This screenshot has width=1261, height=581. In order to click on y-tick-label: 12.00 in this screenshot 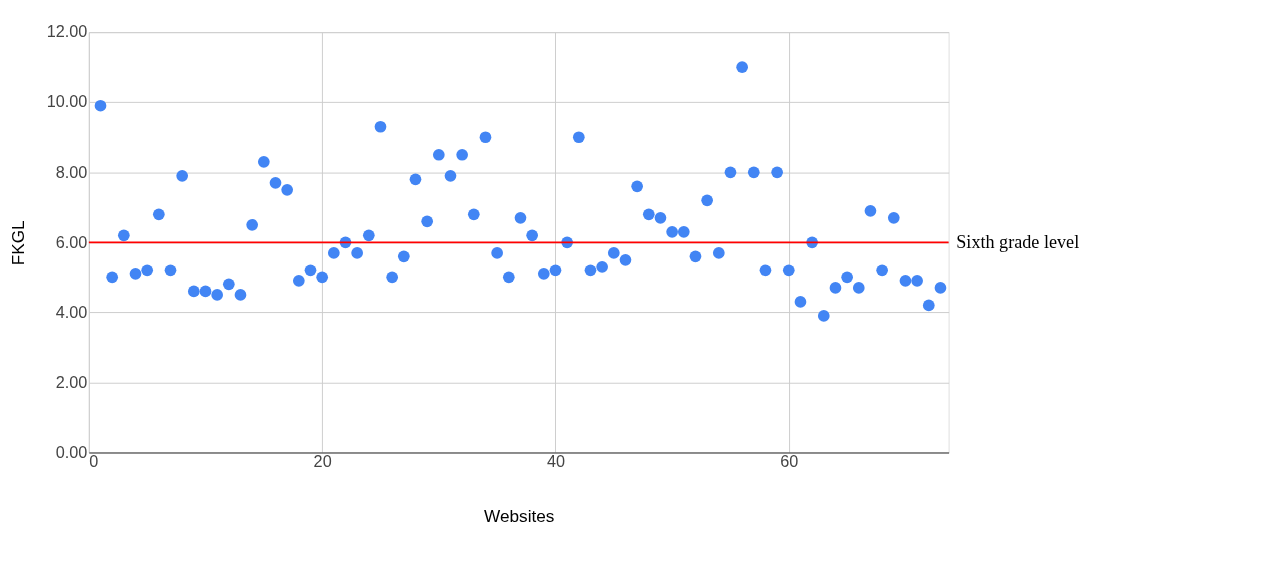, I will do `click(67, 31)`.